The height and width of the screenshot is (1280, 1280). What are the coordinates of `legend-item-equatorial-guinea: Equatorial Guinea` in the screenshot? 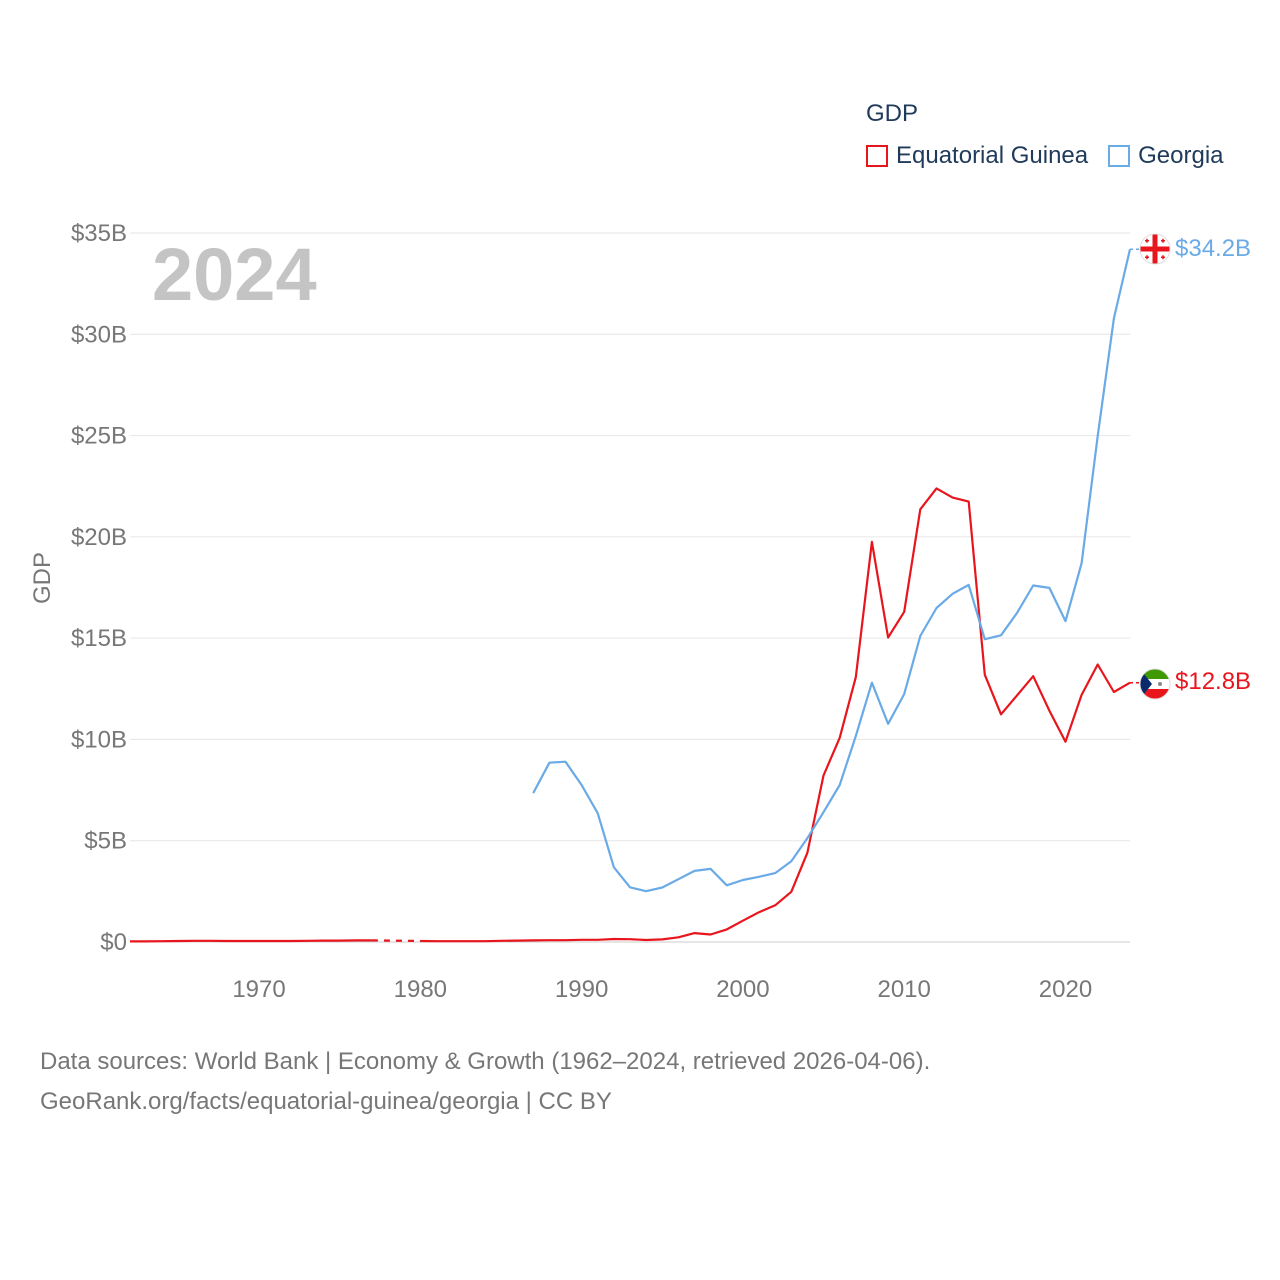 It's located at (977, 156).